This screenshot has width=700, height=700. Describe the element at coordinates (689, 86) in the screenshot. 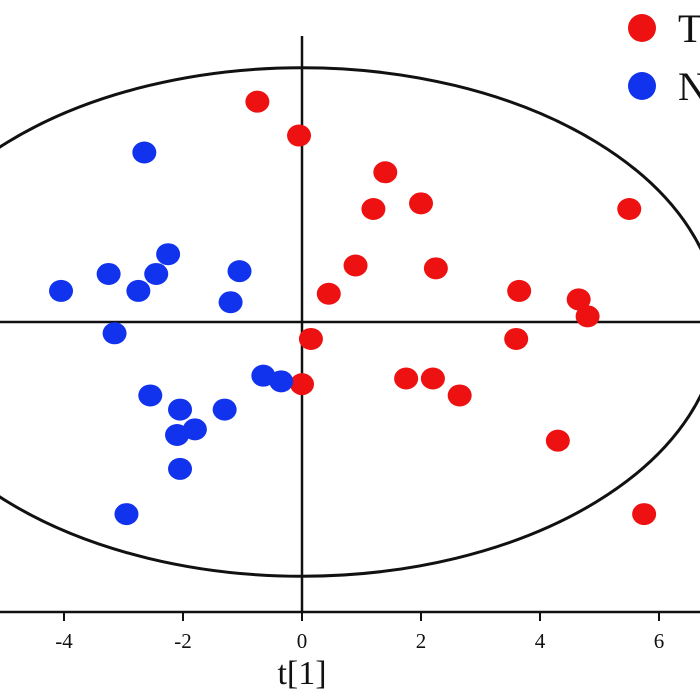

I see `legend-label-n: N` at that location.